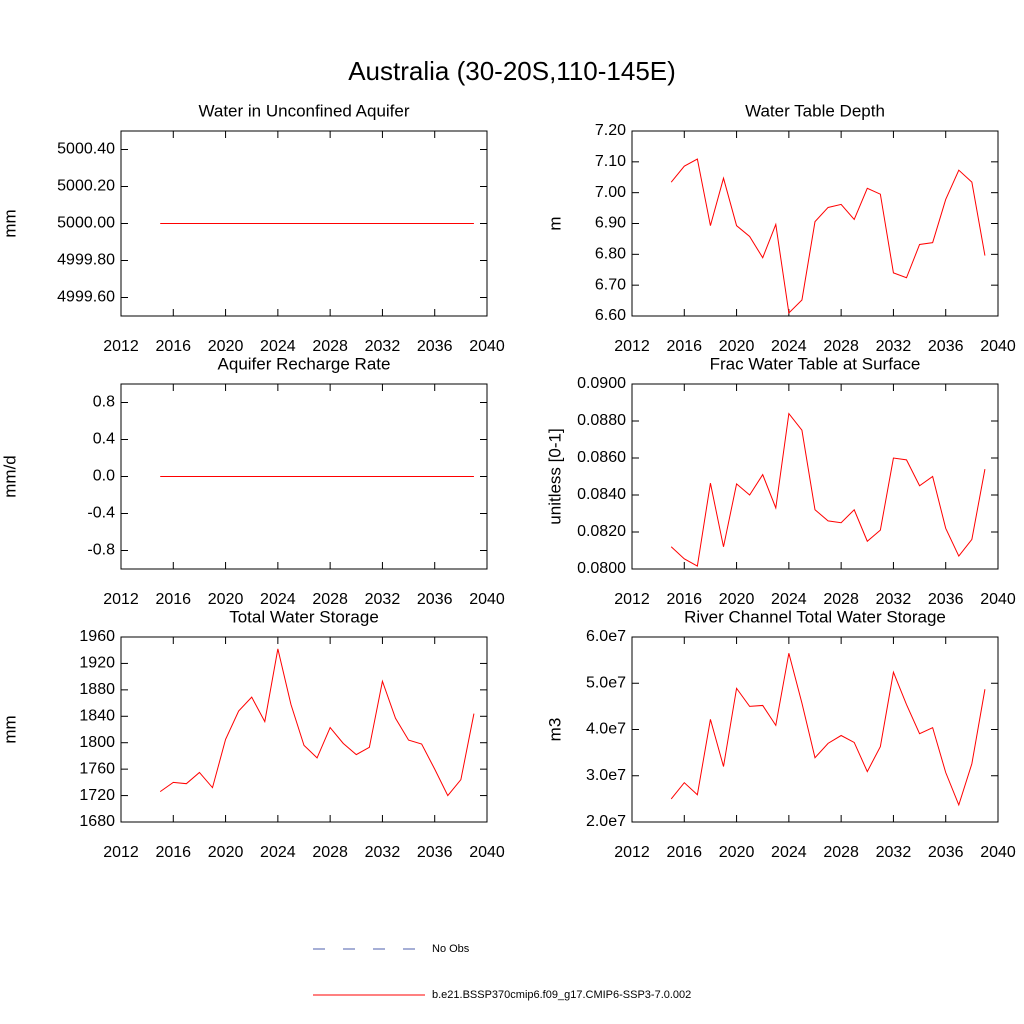 The image size is (1024, 1024). Describe the element at coordinates (104, 439) in the screenshot. I see `y-tick-label: 0.4` at that location.